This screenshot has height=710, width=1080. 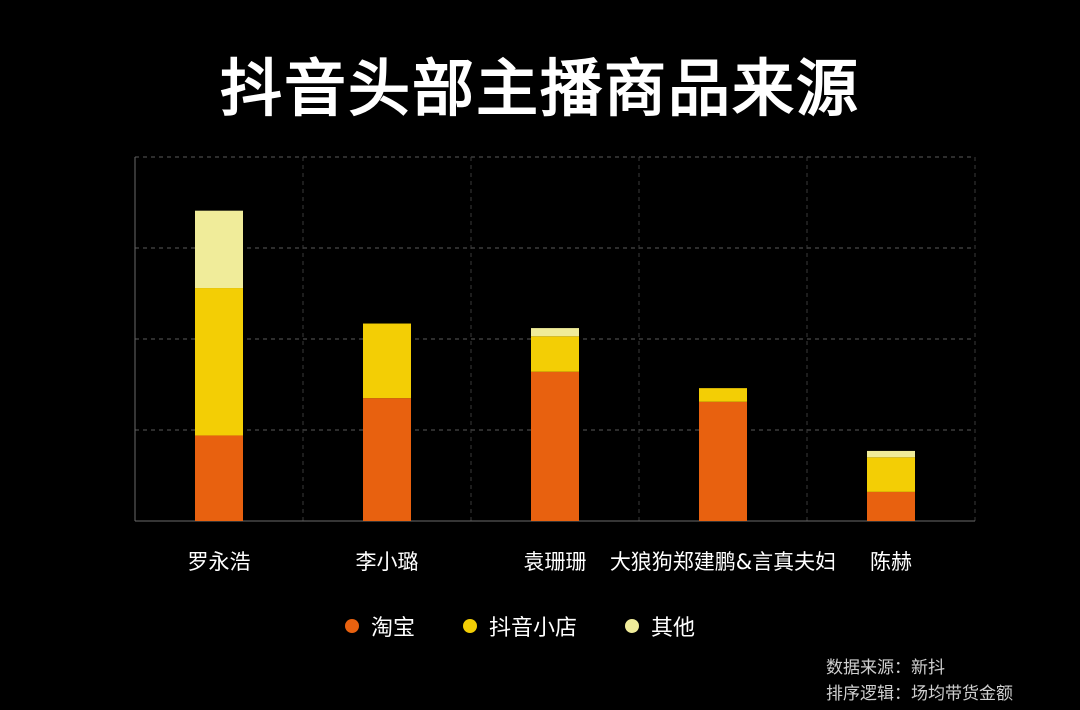 What do you see at coordinates (723, 562) in the screenshot?
I see `x-tick-label-3: 大狼狗郑建鹏&言真夫妇` at bounding box center [723, 562].